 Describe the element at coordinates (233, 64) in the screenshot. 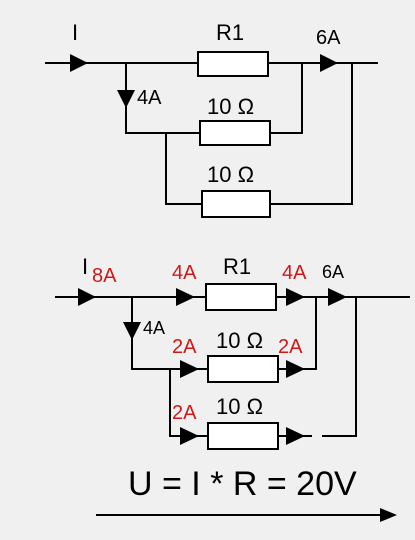

I see `top-resistor-r1` at that location.